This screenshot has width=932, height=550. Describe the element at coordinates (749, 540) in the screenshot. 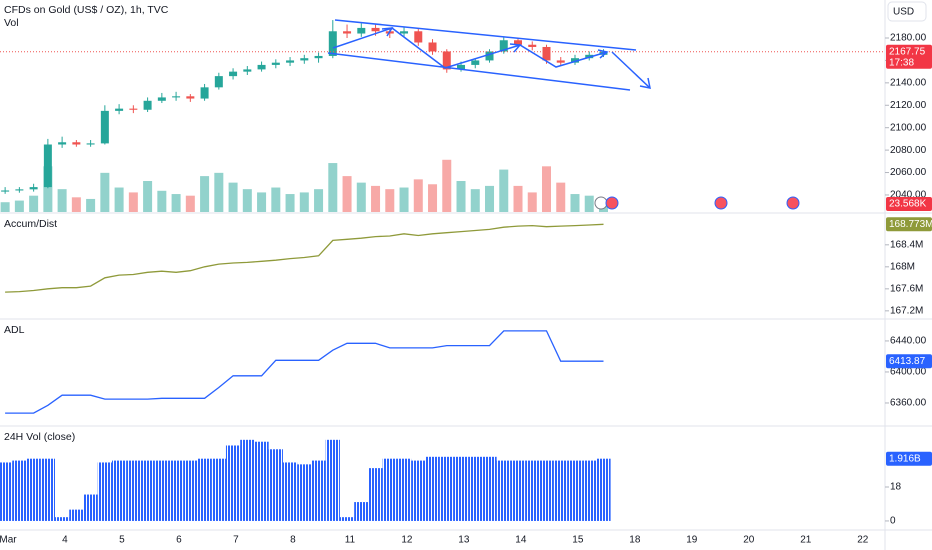

I see `x-tick-label: 20` at that location.